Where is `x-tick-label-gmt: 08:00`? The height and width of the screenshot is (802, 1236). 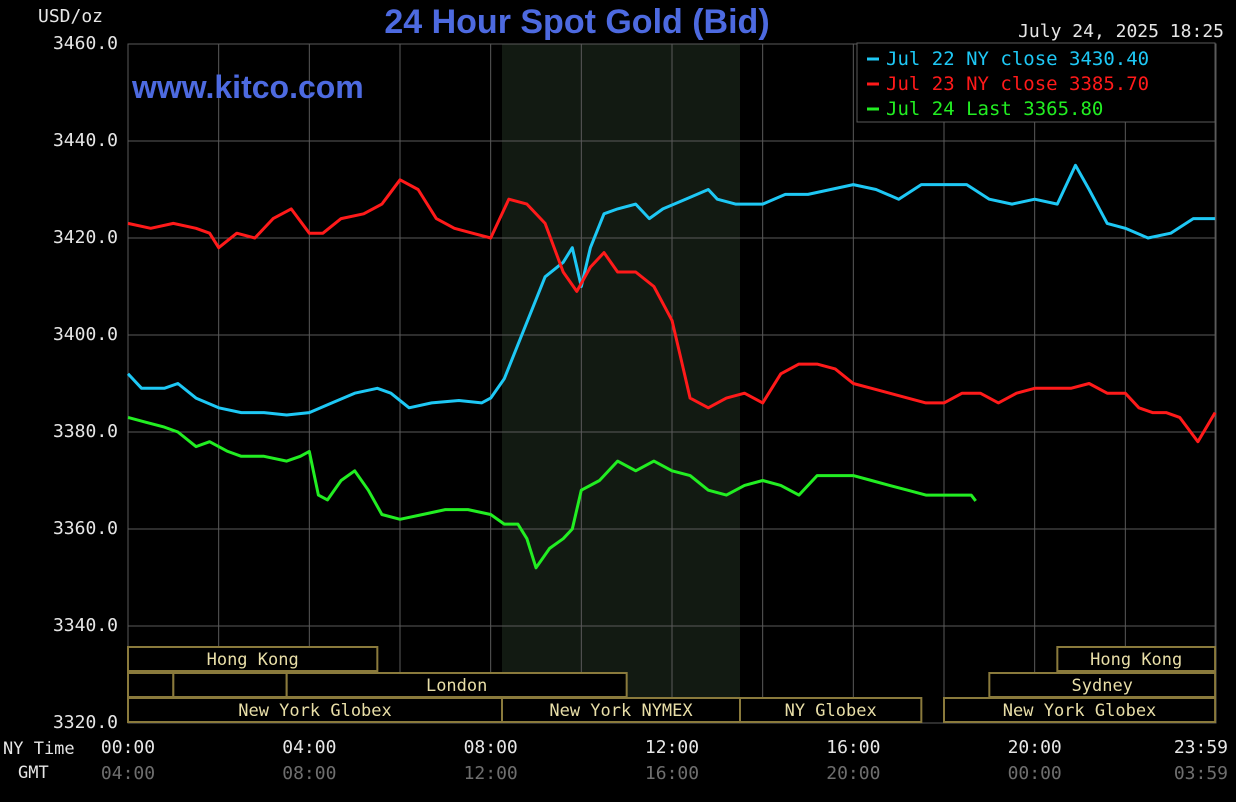 x-tick-label-gmt: 08:00 is located at coordinates (309, 773).